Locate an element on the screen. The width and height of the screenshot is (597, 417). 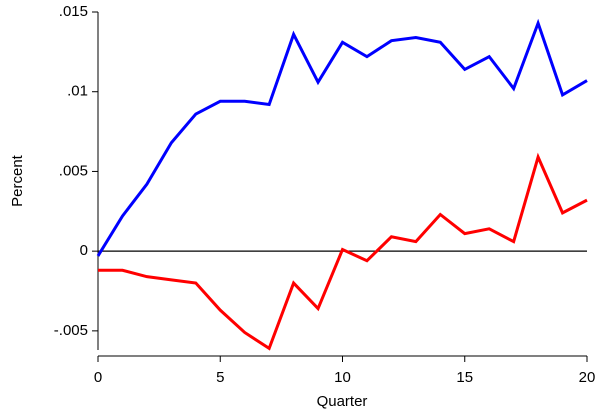
x-tick-label: 20 is located at coordinates (587, 377).